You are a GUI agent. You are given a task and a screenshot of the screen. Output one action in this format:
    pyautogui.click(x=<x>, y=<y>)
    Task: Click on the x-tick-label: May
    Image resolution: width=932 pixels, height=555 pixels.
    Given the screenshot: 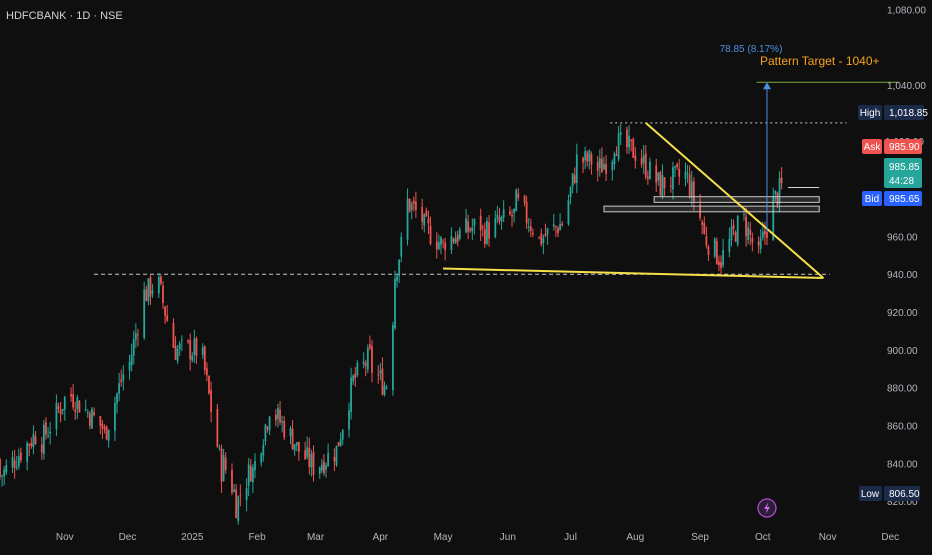 What is the action you would take?
    pyautogui.click(x=443, y=537)
    